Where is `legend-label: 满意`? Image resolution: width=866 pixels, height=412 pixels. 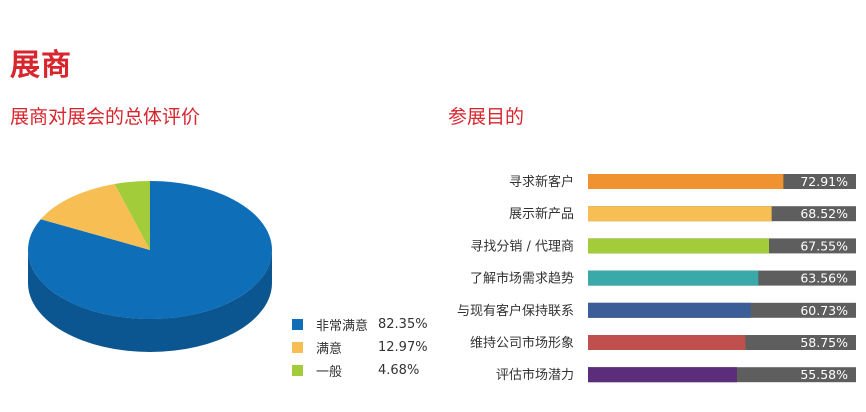 legend-label: 满意 is located at coordinates (329, 349).